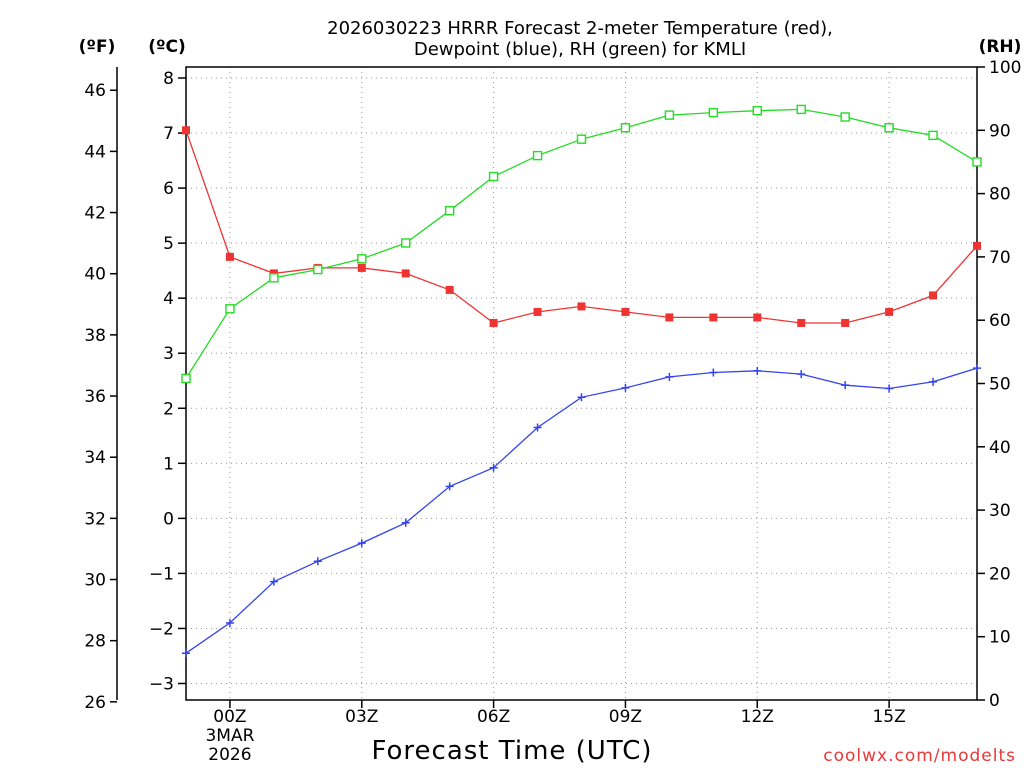  Describe the element at coordinates (168, 134) in the screenshot. I see `celsius-tick-label: 7` at that location.